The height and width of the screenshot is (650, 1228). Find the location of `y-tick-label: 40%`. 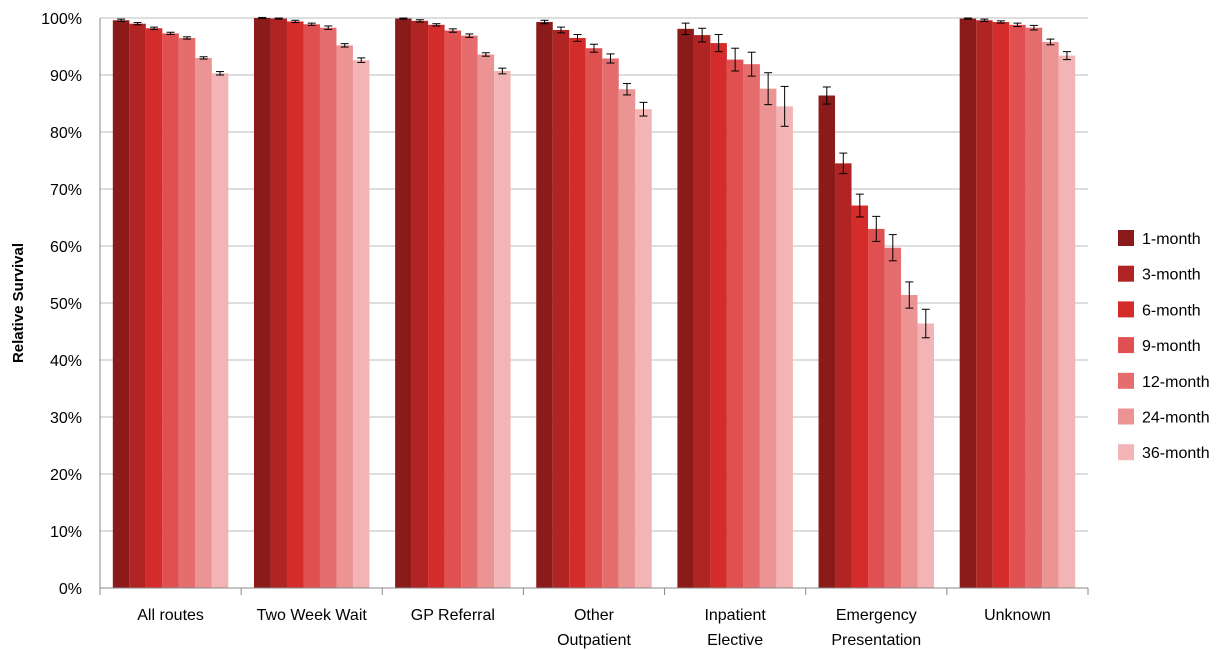

y-tick-label: 40% is located at coordinates (66, 361).